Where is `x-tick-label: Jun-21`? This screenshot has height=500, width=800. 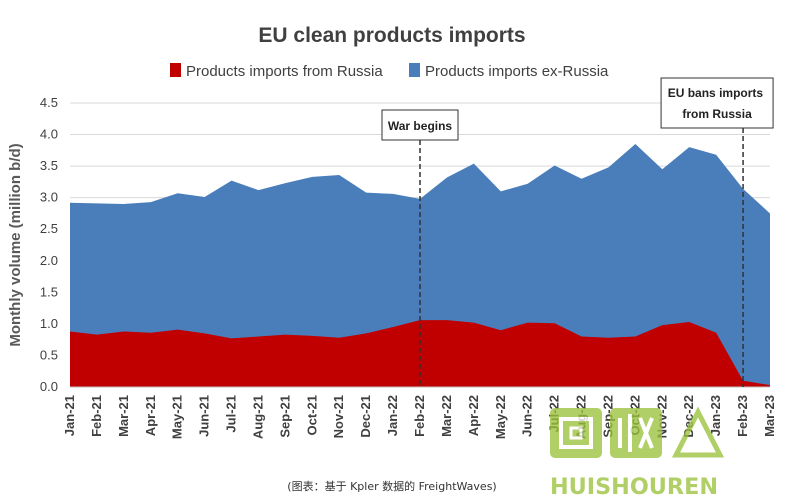 x-tick-label: Jun-21 is located at coordinates (204, 416).